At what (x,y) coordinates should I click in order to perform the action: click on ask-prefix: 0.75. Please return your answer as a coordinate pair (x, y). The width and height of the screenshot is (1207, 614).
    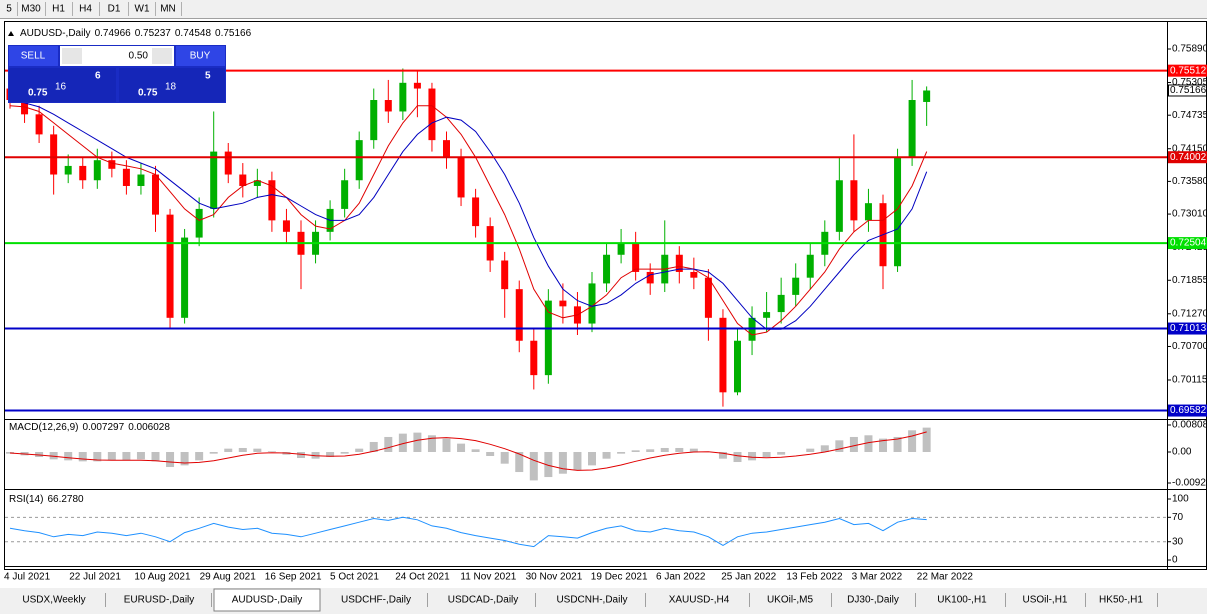
    Looking at the image, I should click on (148, 93).